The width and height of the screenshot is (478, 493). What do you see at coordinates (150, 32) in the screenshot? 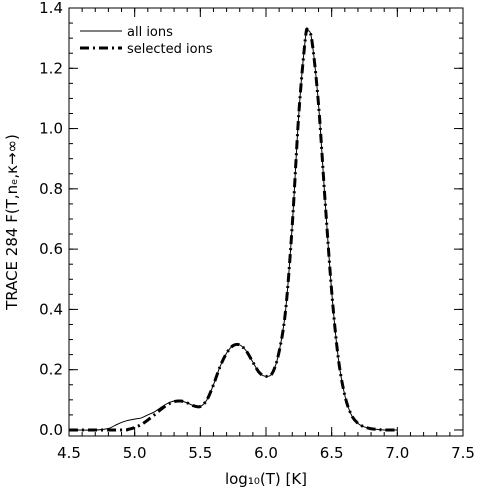
I see `legend-label-all-ions: all ions` at bounding box center [150, 32].